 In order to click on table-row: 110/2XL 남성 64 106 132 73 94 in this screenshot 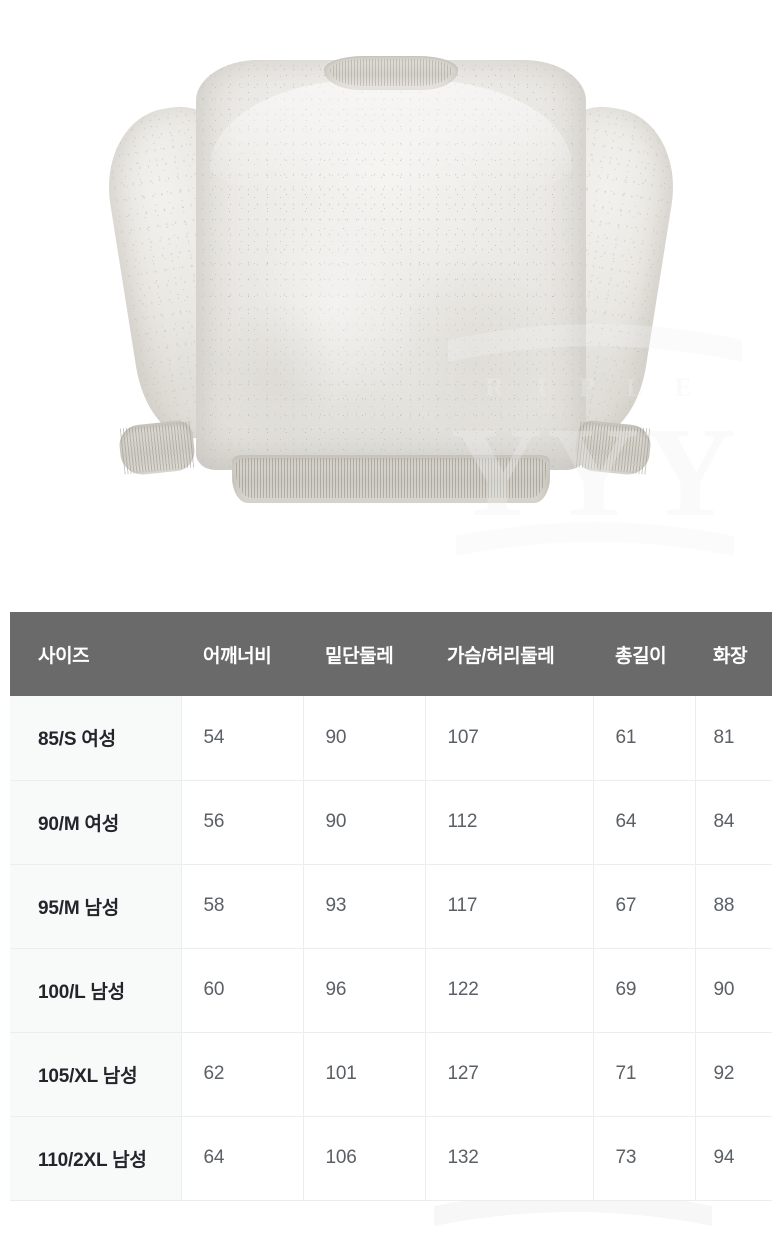, I will do `click(391, 1158)`.